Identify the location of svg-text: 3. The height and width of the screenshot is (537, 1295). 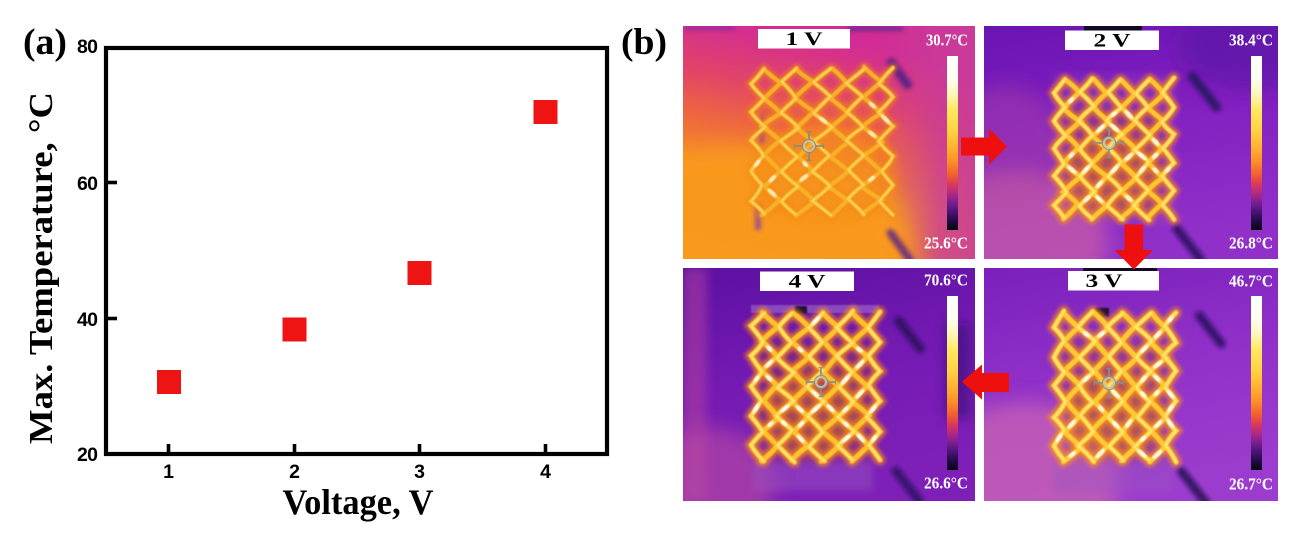
(419, 472).